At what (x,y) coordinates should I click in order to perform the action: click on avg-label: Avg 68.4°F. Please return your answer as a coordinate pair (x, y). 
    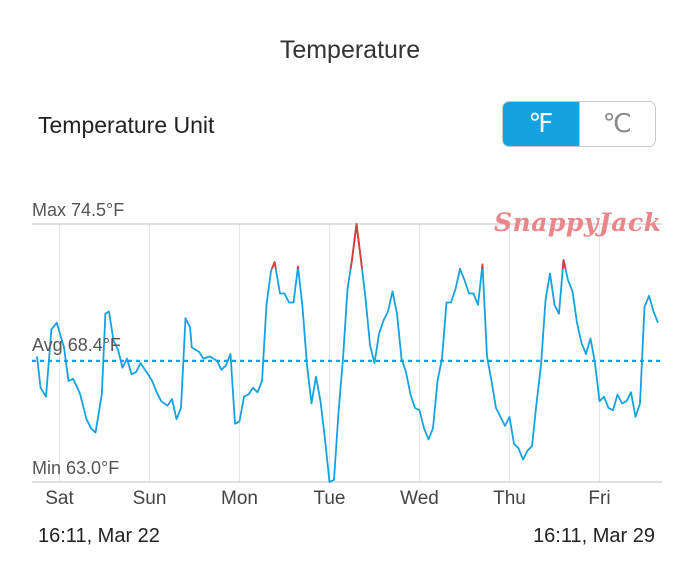
    Looking at the image, I should click on (76, 345).